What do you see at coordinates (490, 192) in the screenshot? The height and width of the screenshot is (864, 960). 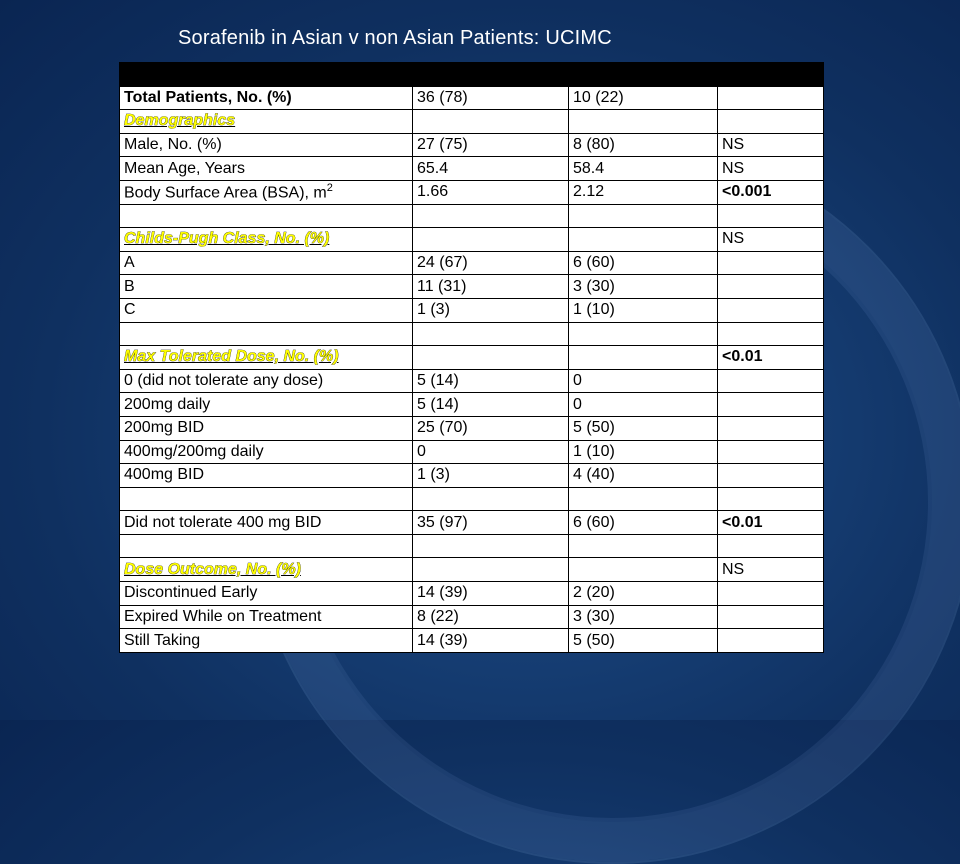 I see `cell-asian: 1.66` at bounding box center [490, 192].